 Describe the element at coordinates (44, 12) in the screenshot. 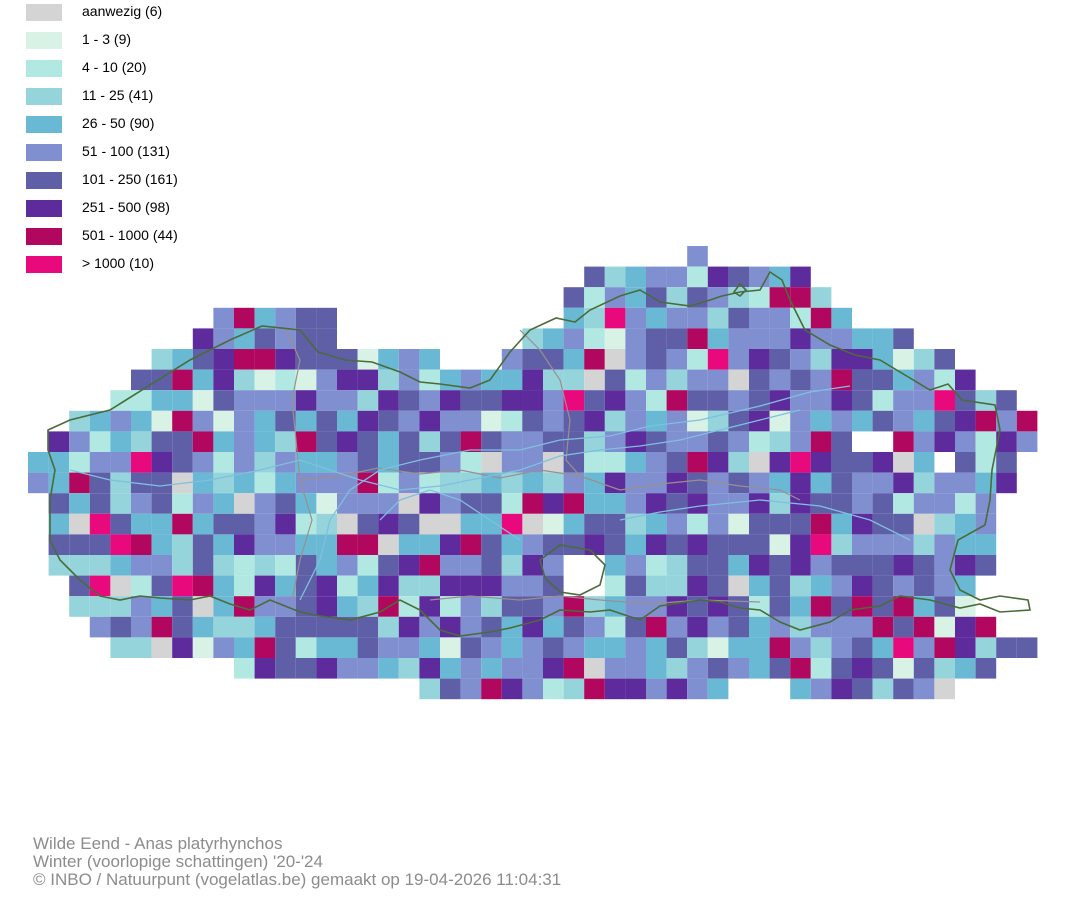

I see `legend-swatch` at that location.